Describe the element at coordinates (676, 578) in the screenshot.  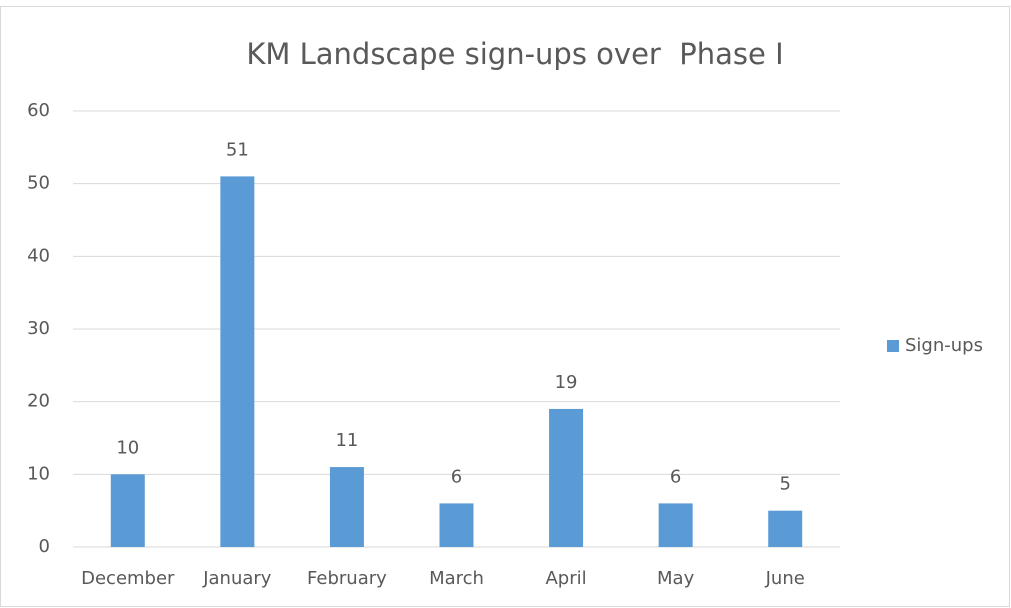
I see `x-tick-label: May` at that location.